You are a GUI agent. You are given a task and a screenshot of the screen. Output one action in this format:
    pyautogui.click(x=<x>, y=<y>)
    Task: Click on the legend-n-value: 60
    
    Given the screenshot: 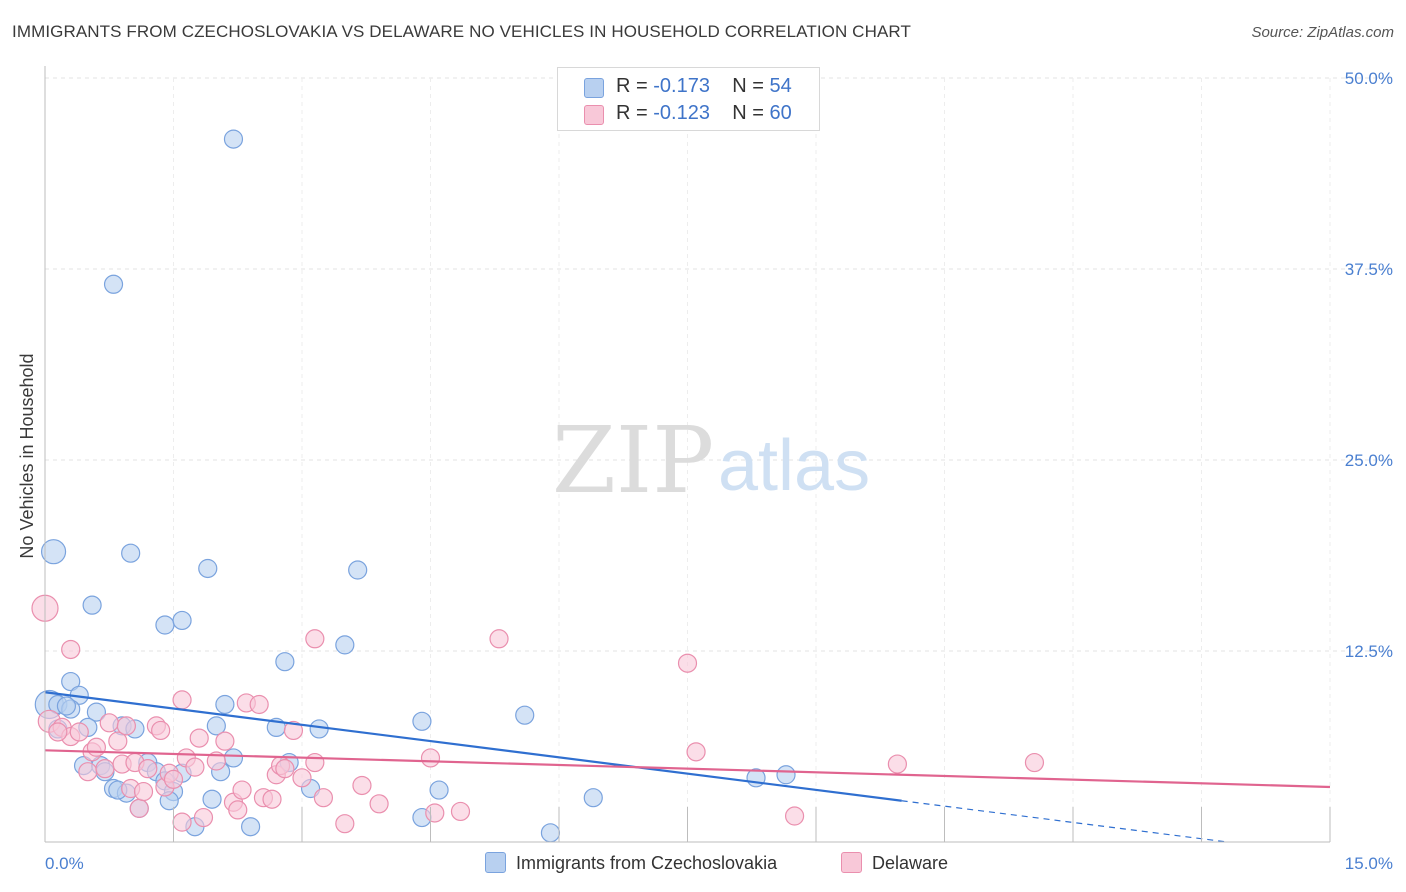 What is the action you would take?
    pyautogui.click(x=780, y=113)
    